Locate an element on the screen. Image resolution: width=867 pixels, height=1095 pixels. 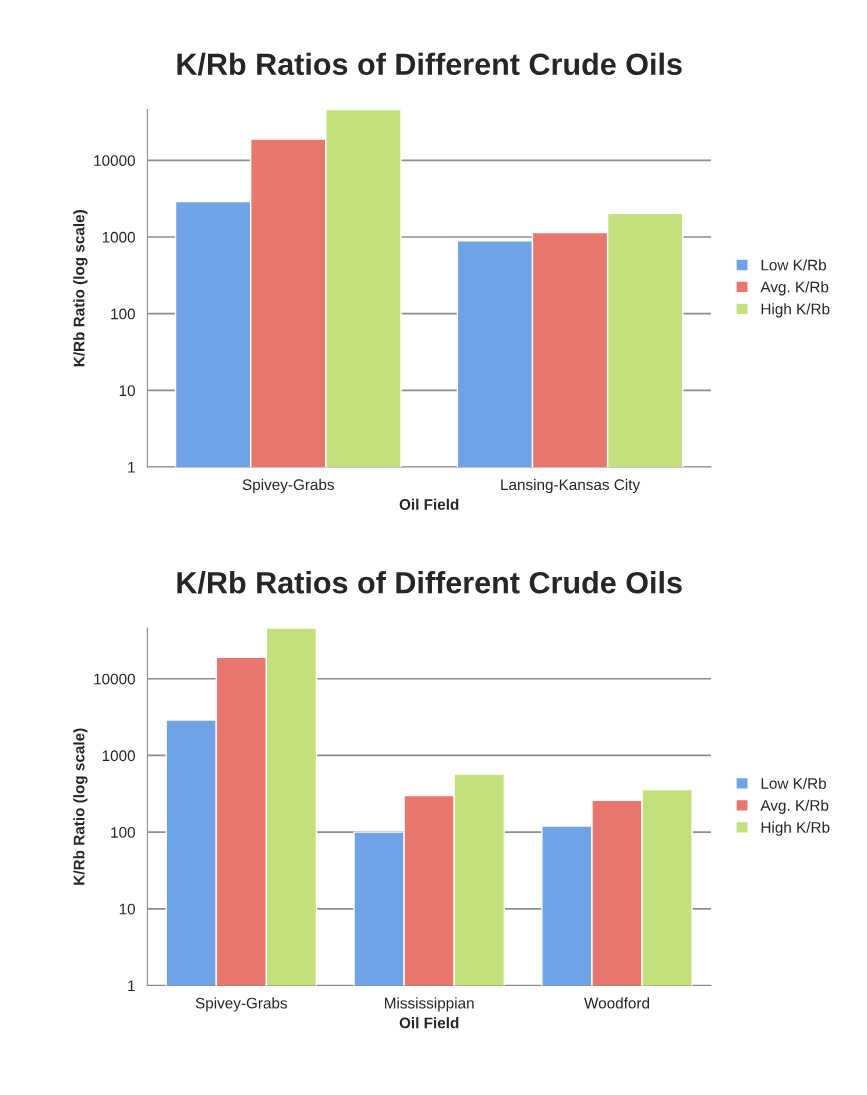
x-tick-label: Mississippian is located at coordinates (429, 1004).